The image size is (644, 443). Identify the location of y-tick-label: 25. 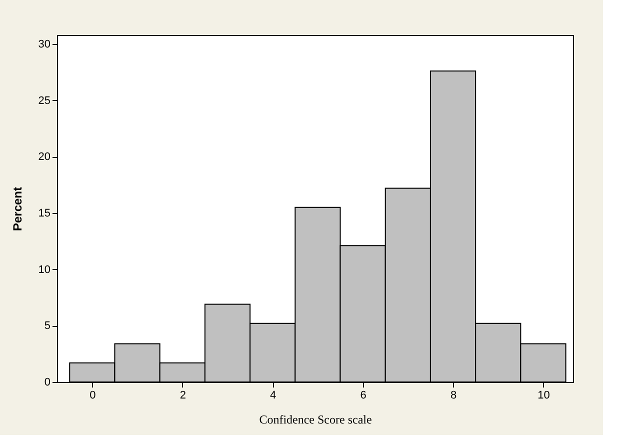
(44, 100).